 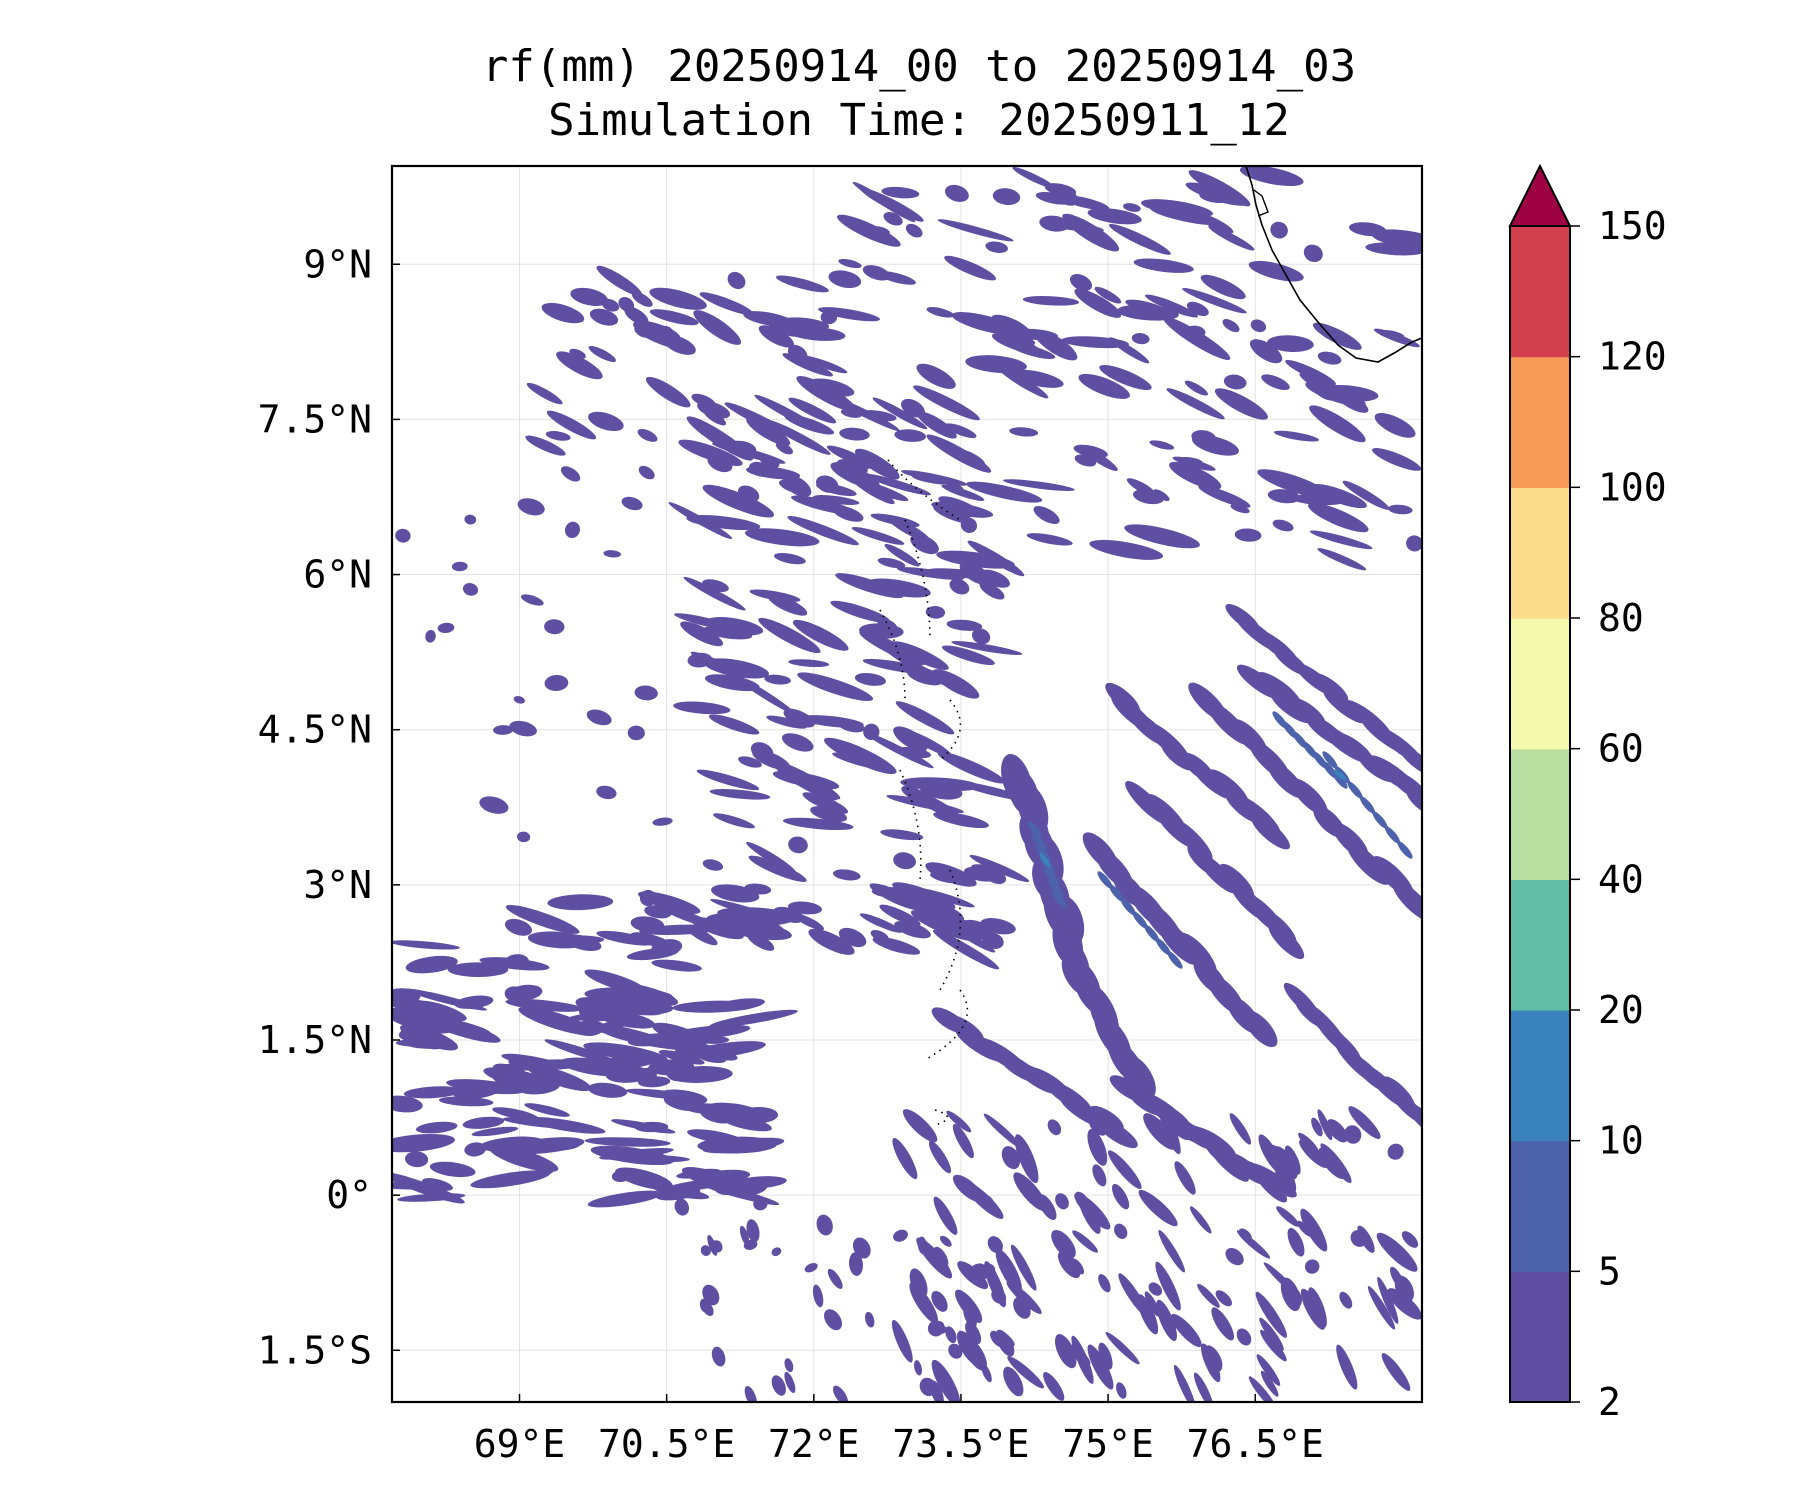 I want to click on colorbar-label: 60, so click(x=1621, y=749).